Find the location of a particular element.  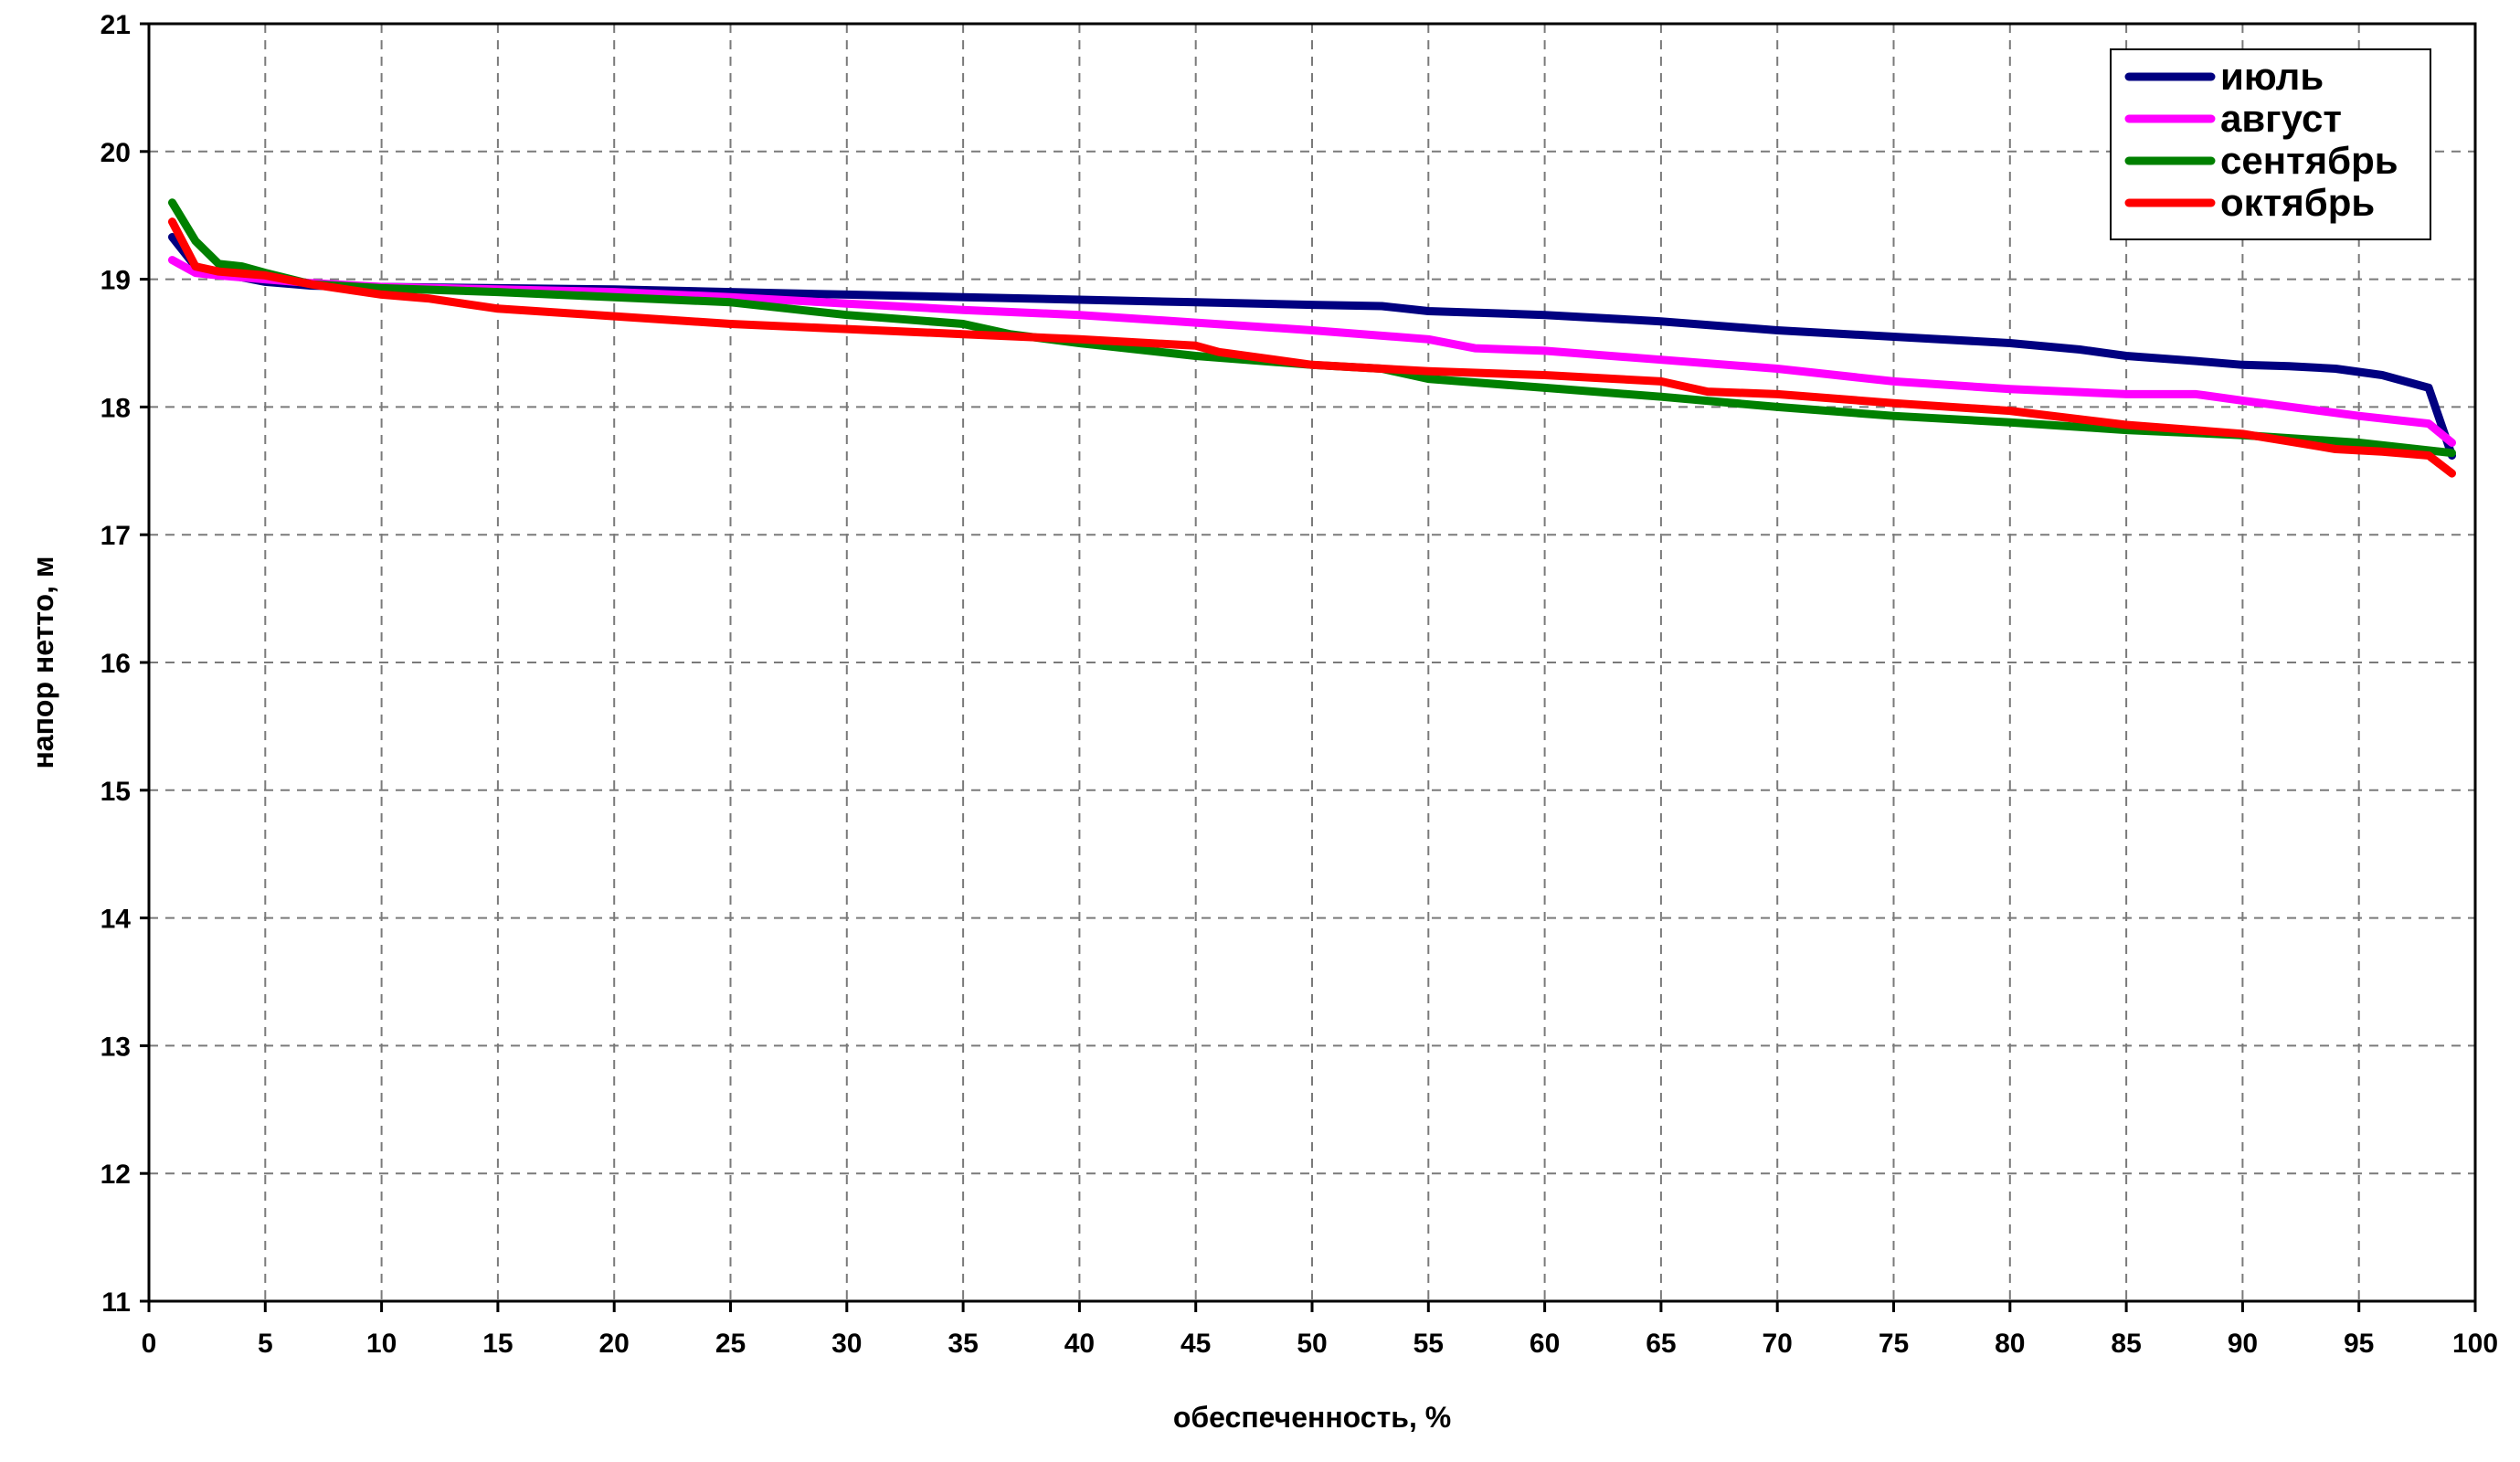

x-tick-label-30: 30 is located at coordinates (846, 1344).